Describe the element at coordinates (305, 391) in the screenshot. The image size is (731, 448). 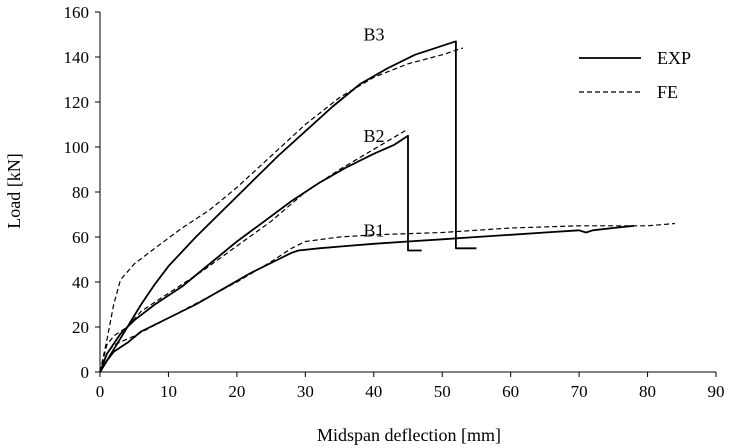
I see `x-tick-label: 30` at that location.